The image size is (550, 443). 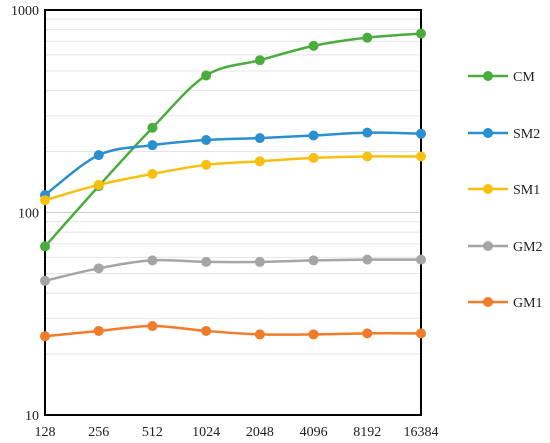 I want to click on series-gm2, so click(x=233, y=270).